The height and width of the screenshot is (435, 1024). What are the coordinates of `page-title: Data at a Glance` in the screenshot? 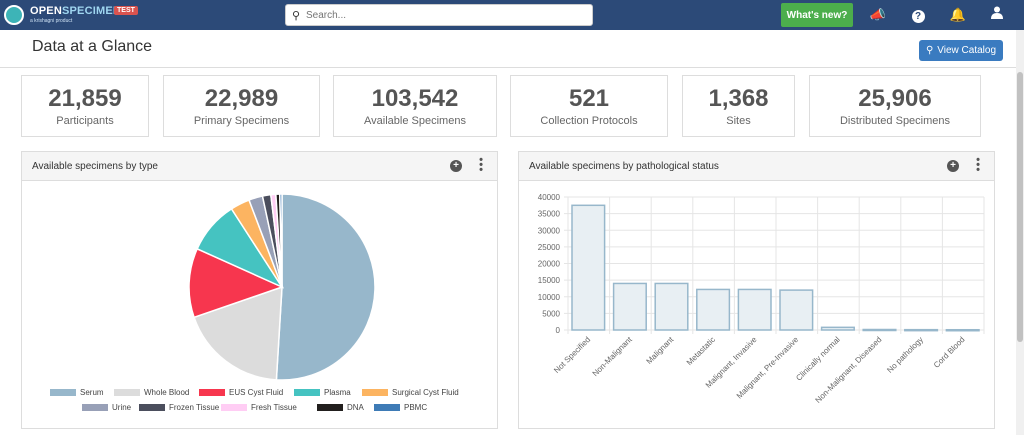 It's located at (92, 46).